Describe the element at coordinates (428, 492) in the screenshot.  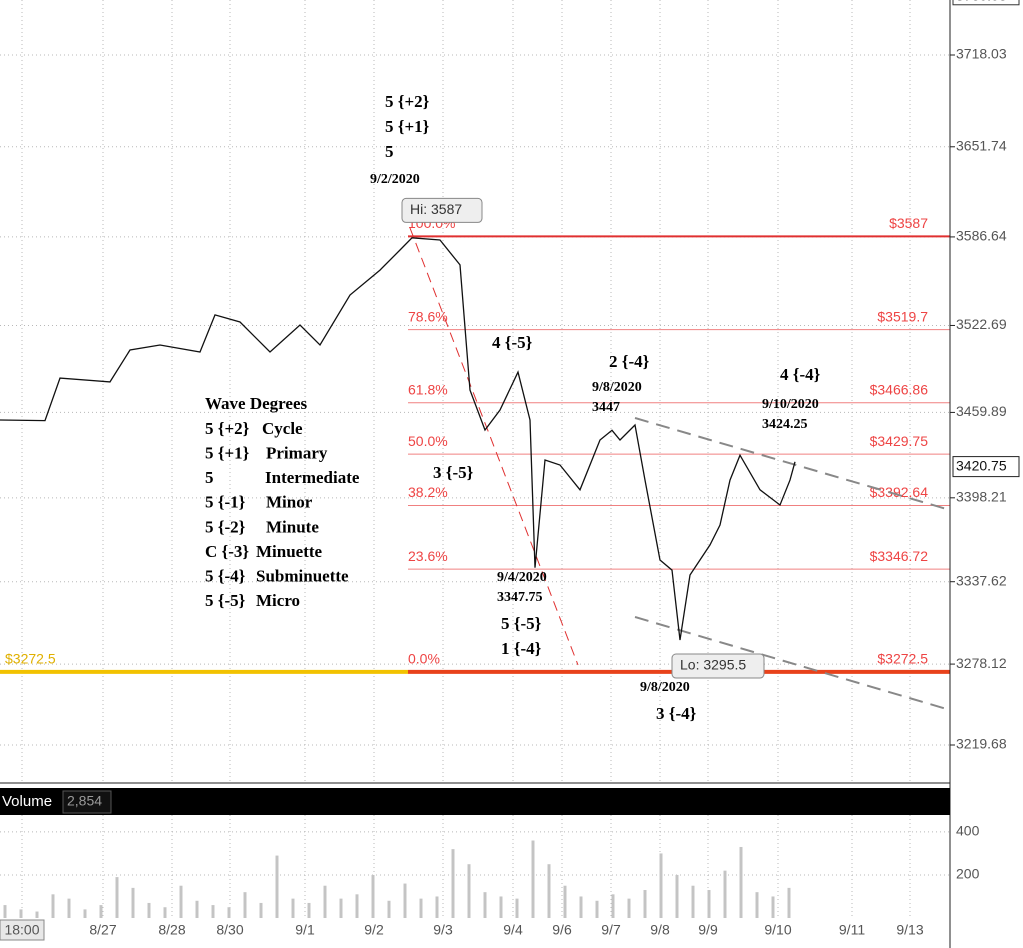
I see `fib-percent: 38.2%` at that location.